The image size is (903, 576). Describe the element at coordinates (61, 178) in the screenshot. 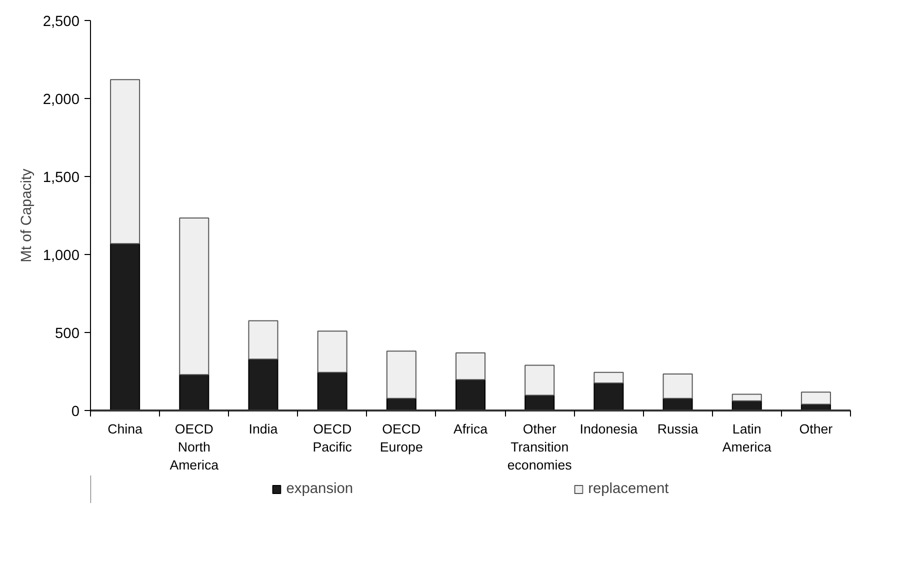

I see `y-tick-label: 1,500` at that location.